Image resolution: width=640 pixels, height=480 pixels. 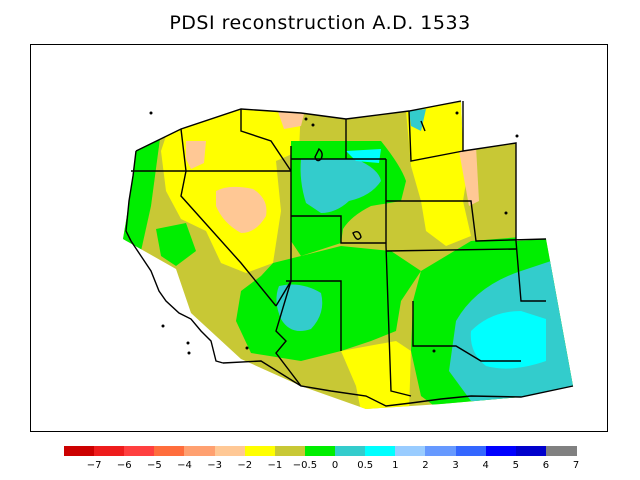 I want to click on contour-pos05-nd, so click(x=417, y=120).